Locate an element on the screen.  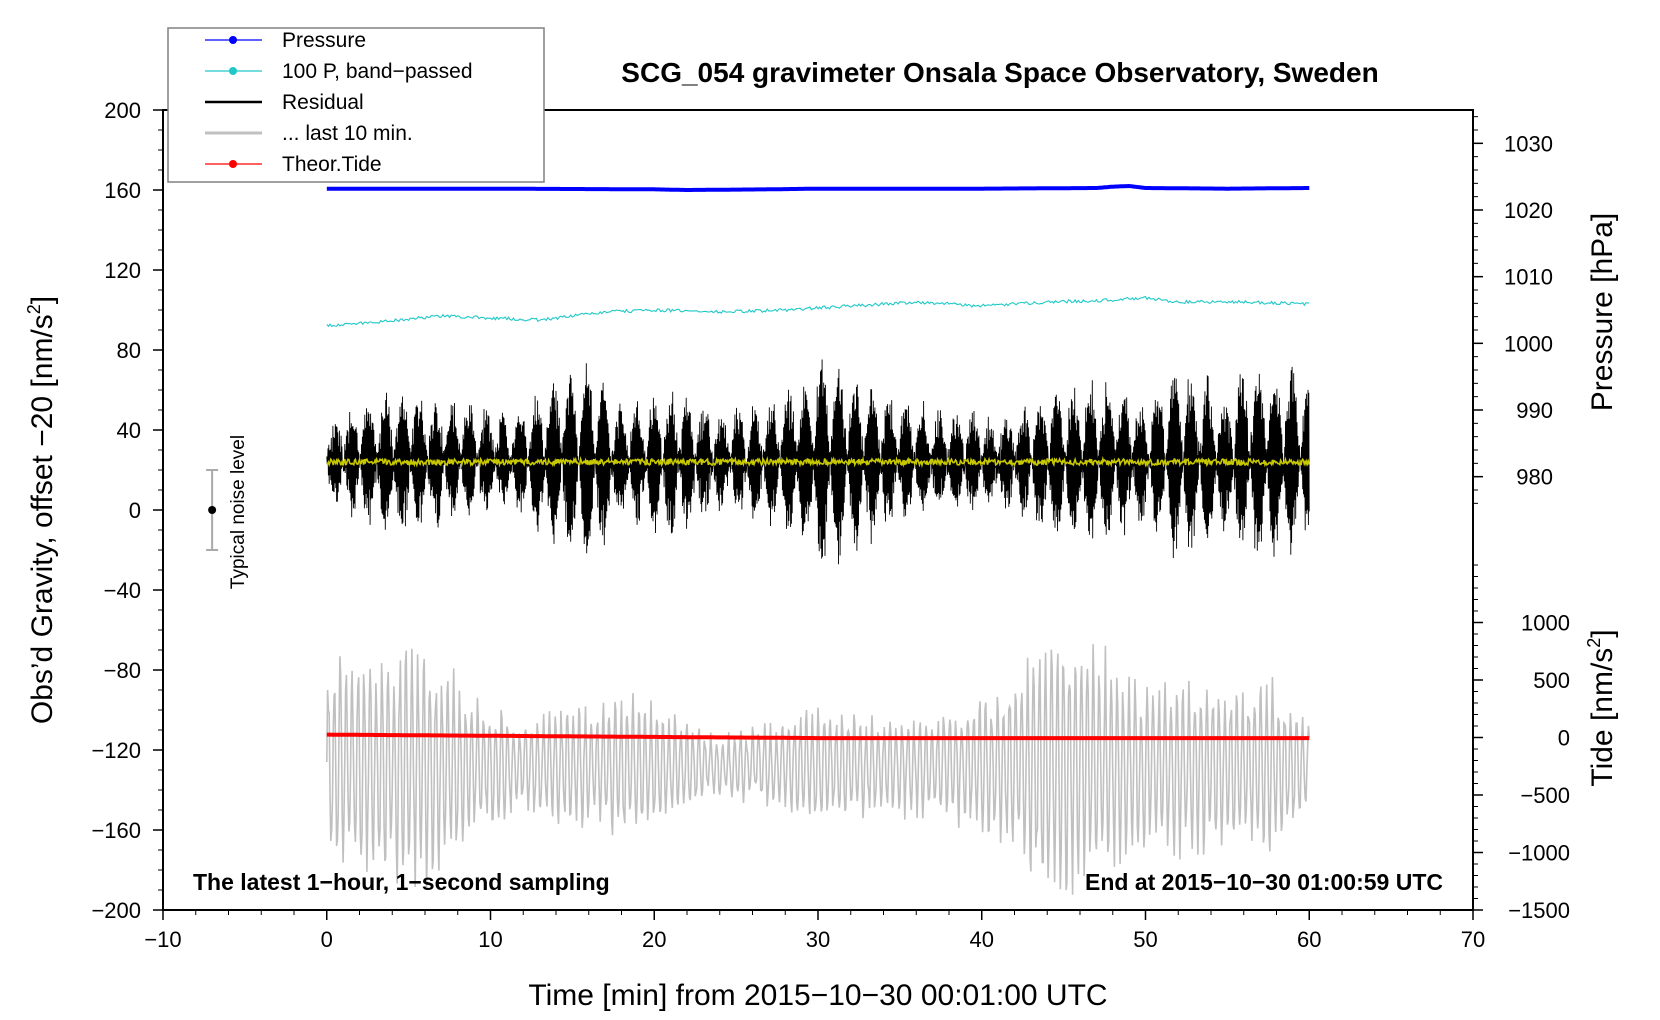
pressure-tick-label: 1010 is located at coordinates (1528, 277).